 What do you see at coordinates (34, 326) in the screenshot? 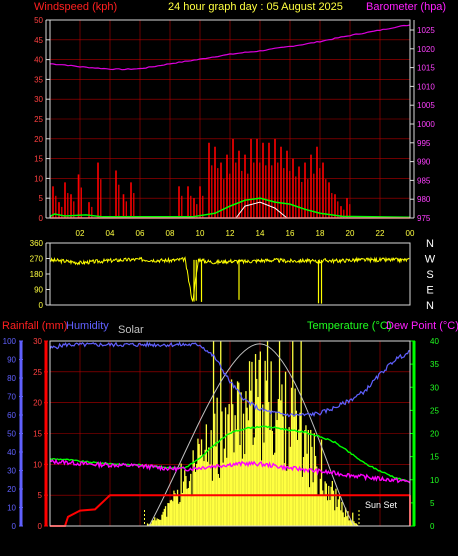
I see `rainfall-label: Rainfall (mm)` at bounding box center [34, 326].